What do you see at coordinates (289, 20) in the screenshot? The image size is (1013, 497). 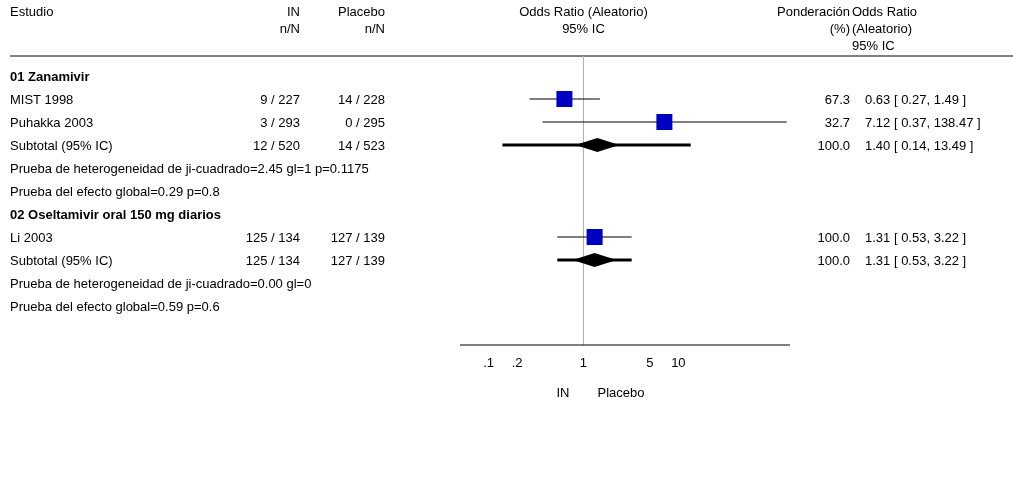 I see `text: IN n/N` at bounding box center [289, 20].